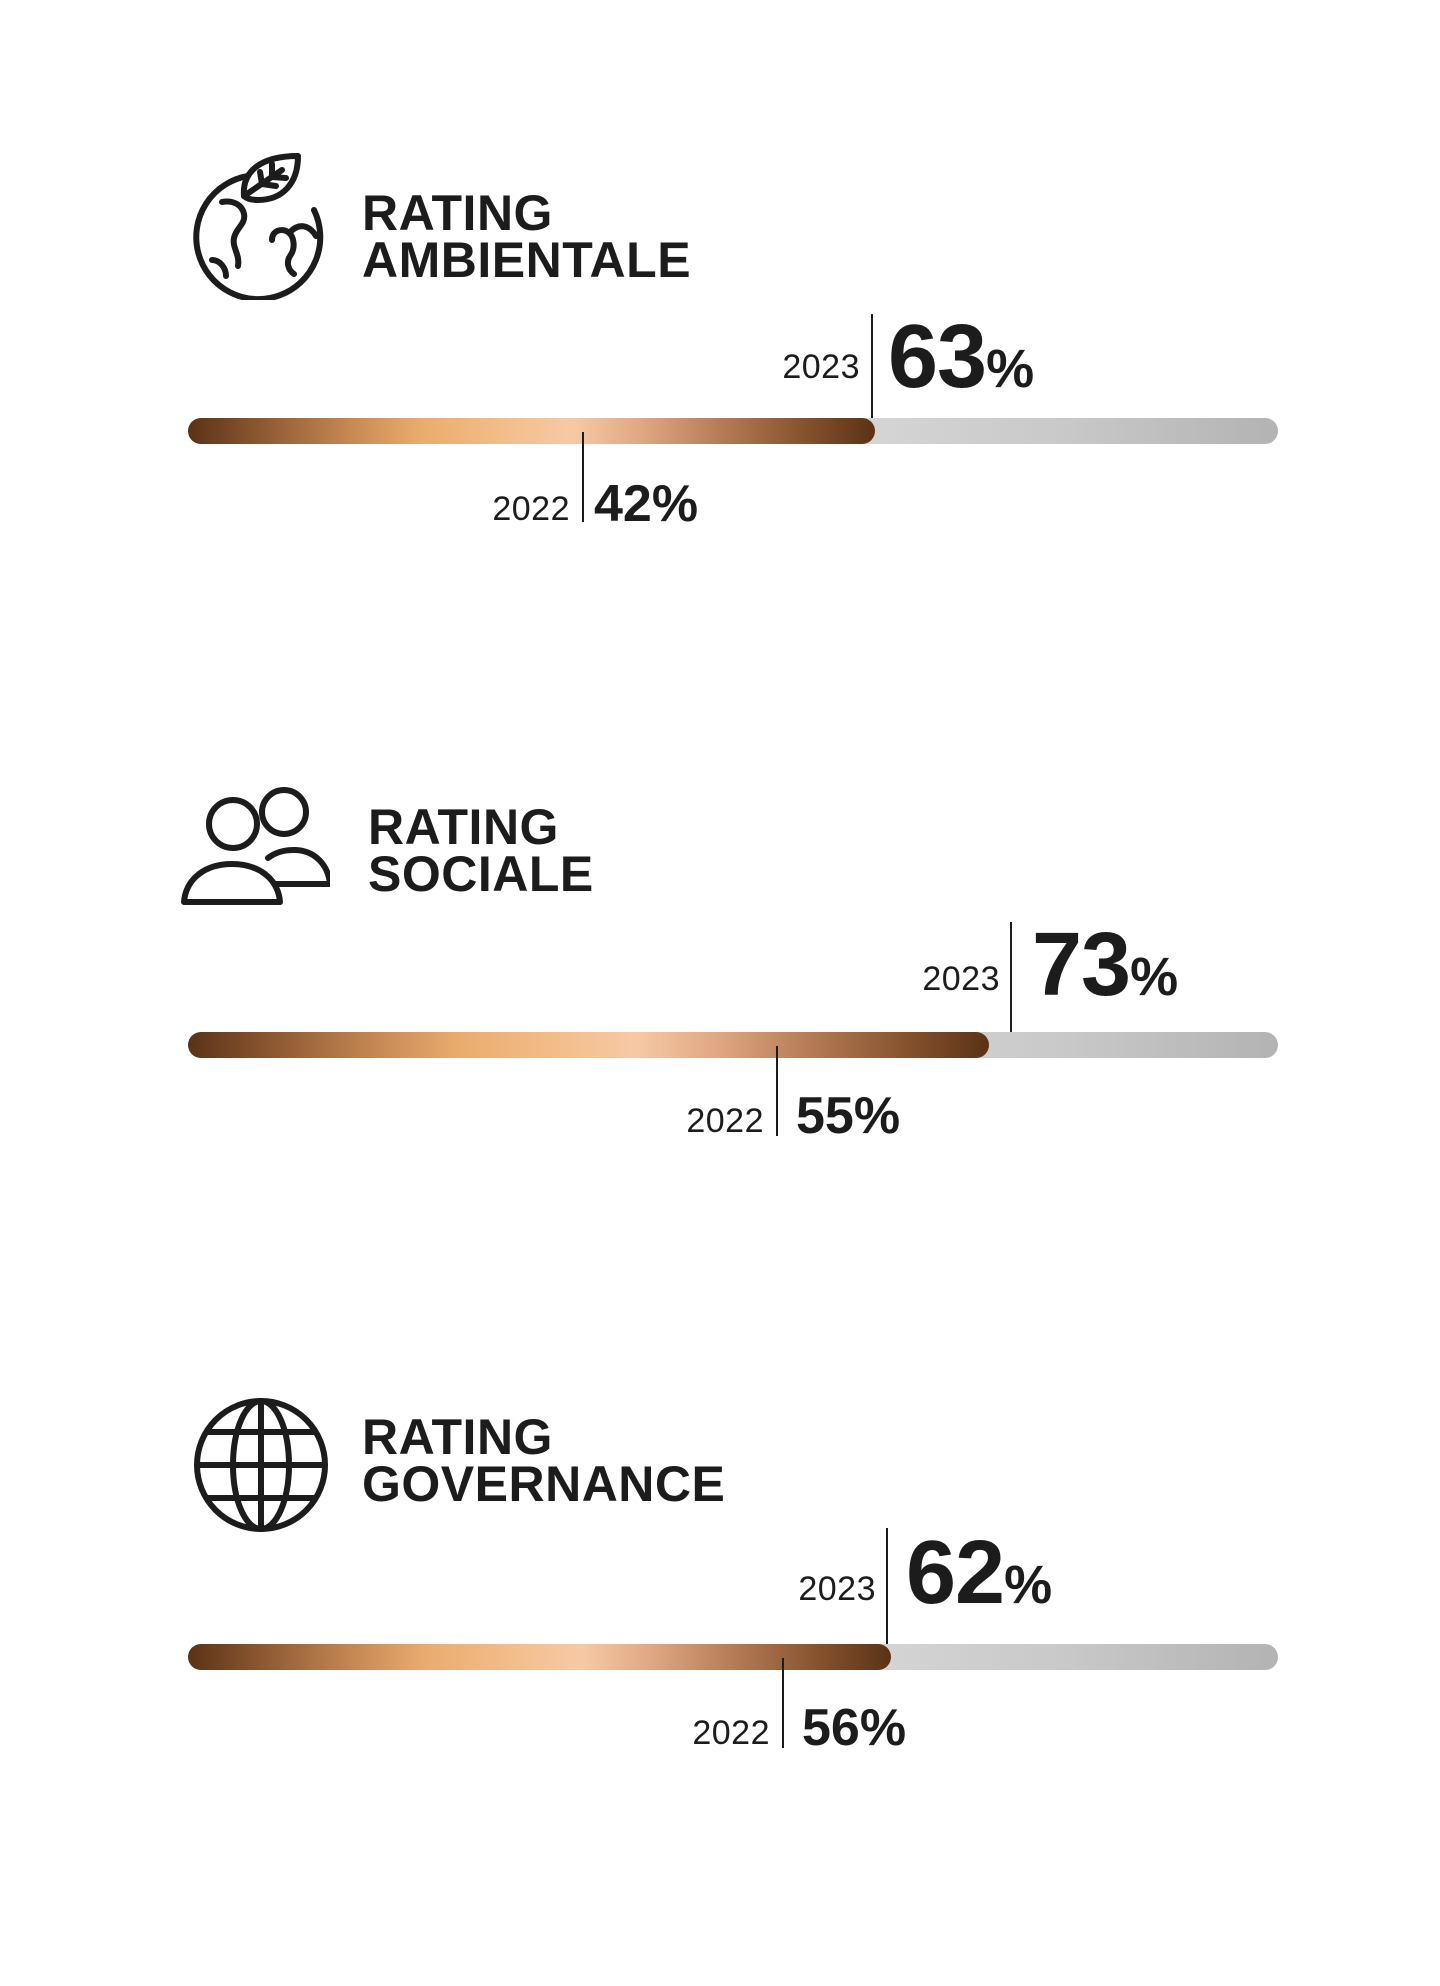 This screenshot has height=1986, width=1440. Describe the element at coordinates (646, 504) in the screenshot. I see `previous-value: 42%` at that location.